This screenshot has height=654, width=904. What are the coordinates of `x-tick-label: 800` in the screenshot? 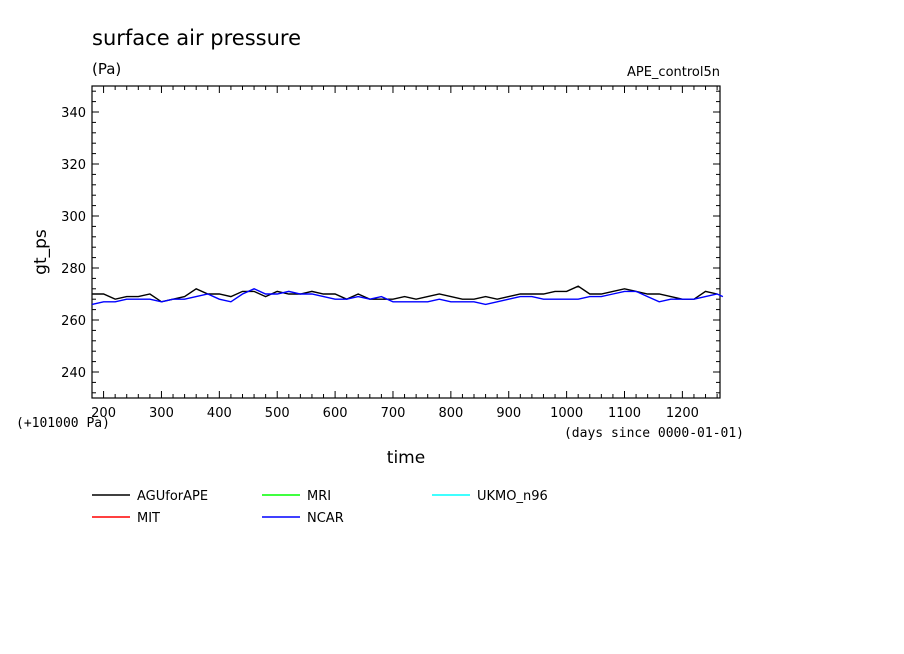 It's located at (450, 413).